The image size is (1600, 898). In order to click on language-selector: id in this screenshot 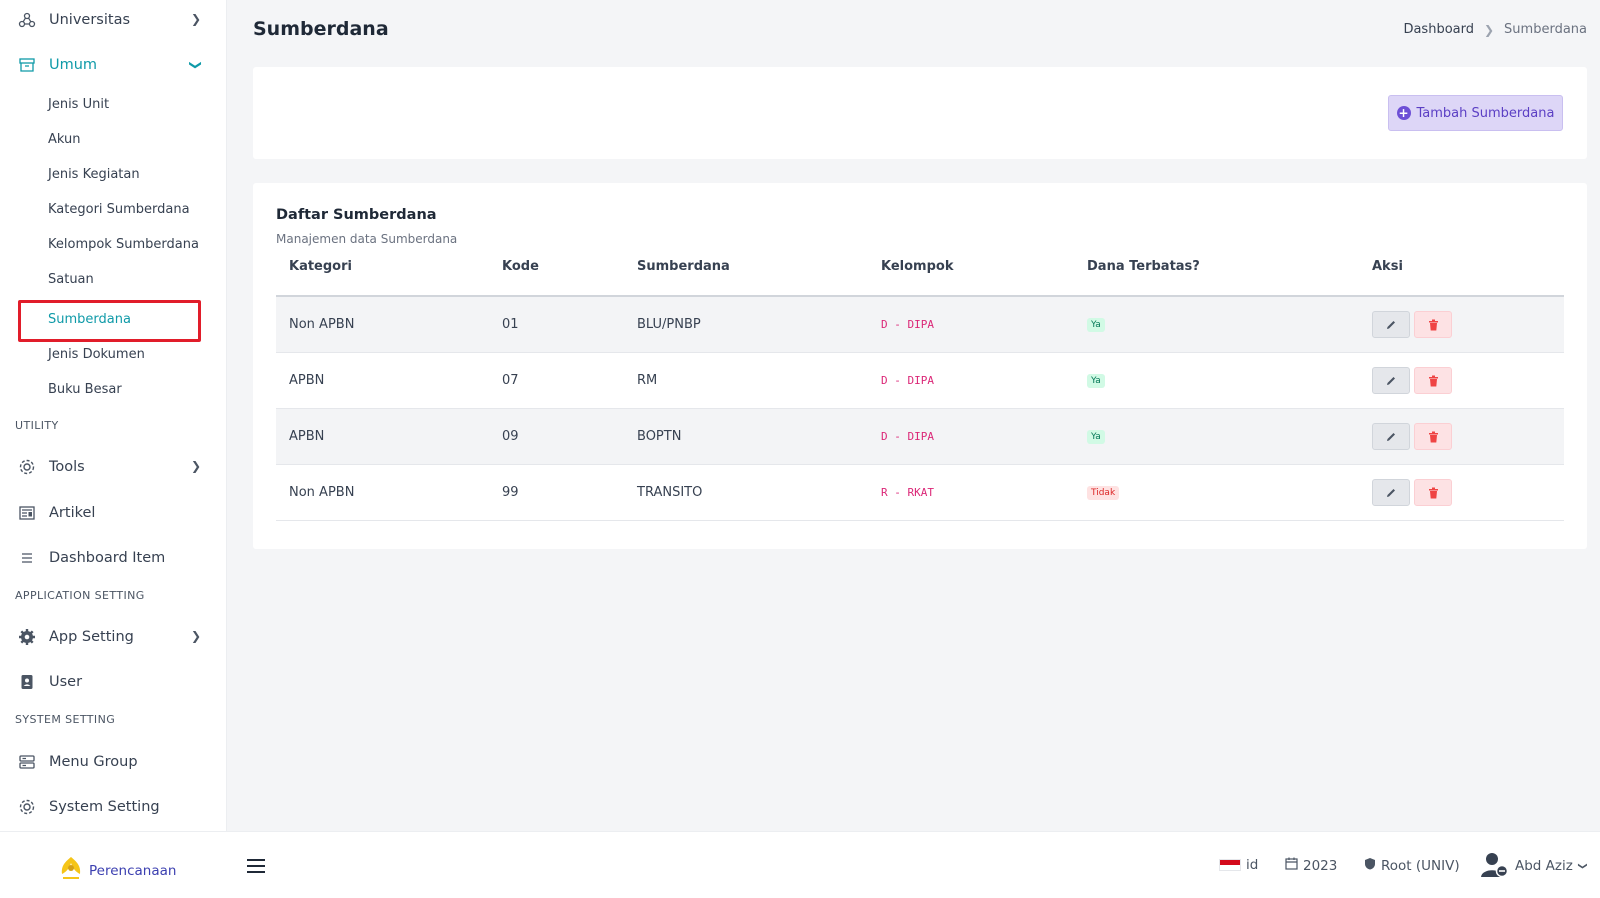, I will do `click(1238, 865)`.